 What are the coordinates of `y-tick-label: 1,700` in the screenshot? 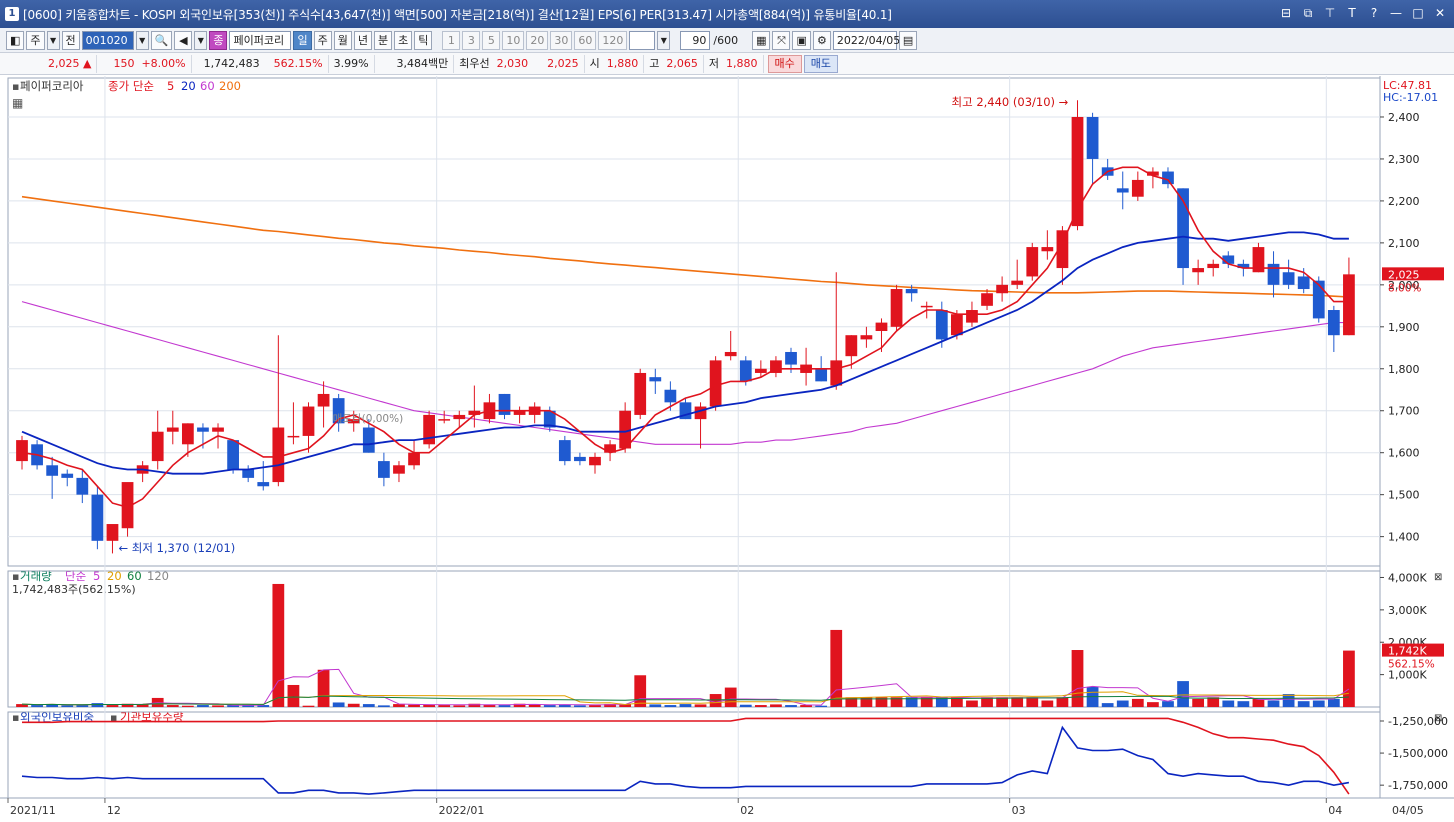 It's located at (1404, 411).